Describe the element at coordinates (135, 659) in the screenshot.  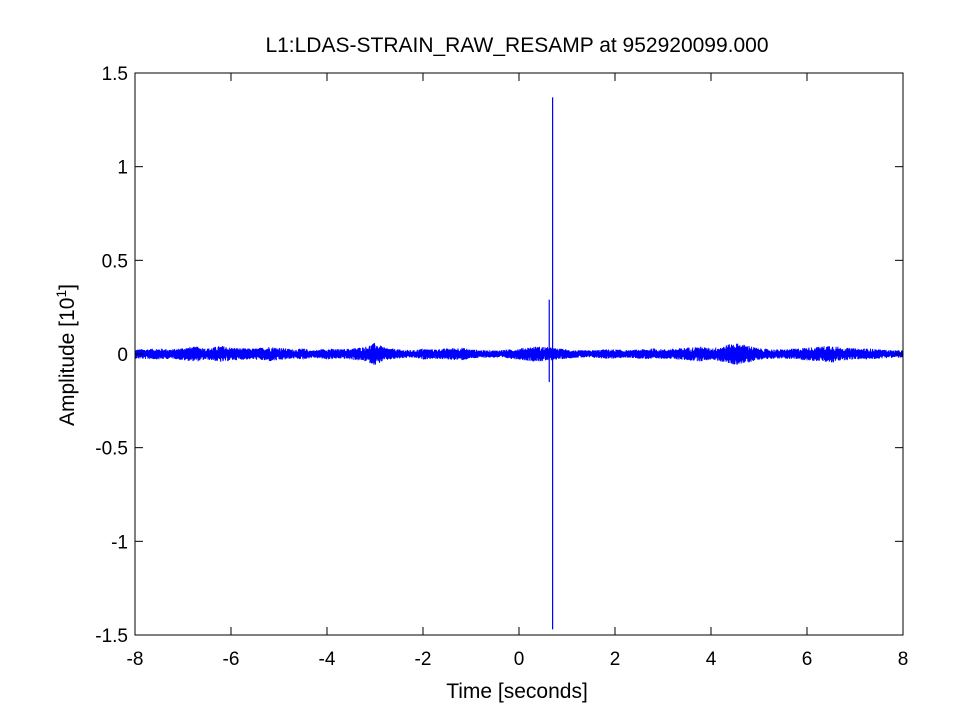
I see `x-tick-label: -8` at that location.